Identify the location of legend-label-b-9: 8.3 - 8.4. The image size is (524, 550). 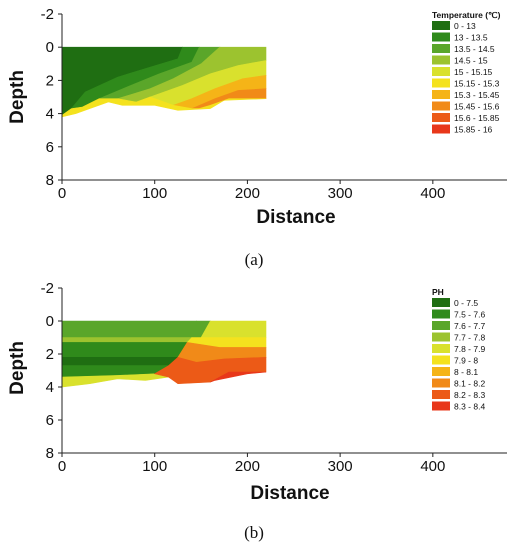
(469, 407).